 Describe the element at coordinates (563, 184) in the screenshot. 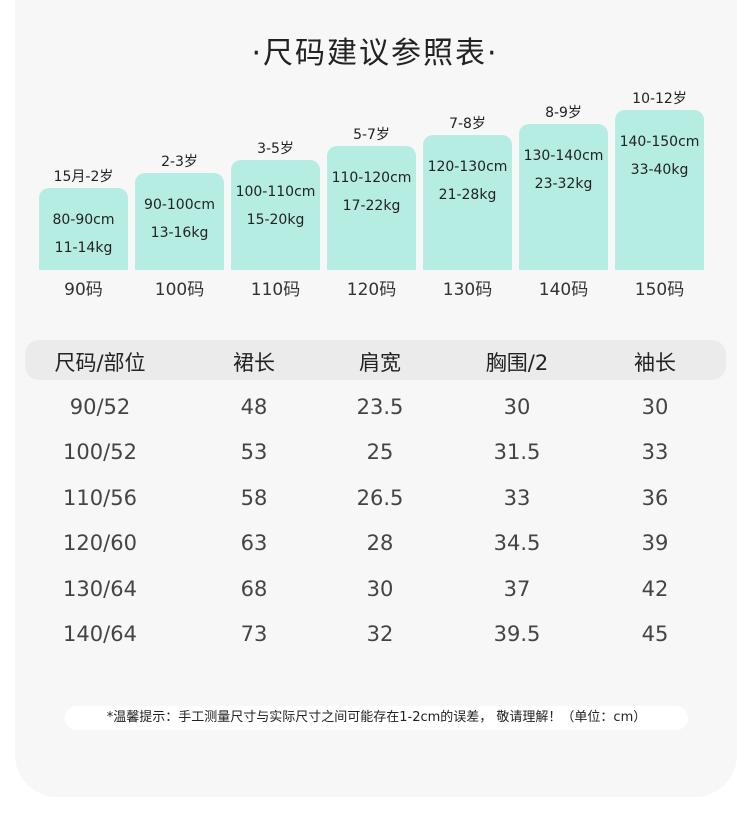

I see `weight-range: 23-32kg` at that location.